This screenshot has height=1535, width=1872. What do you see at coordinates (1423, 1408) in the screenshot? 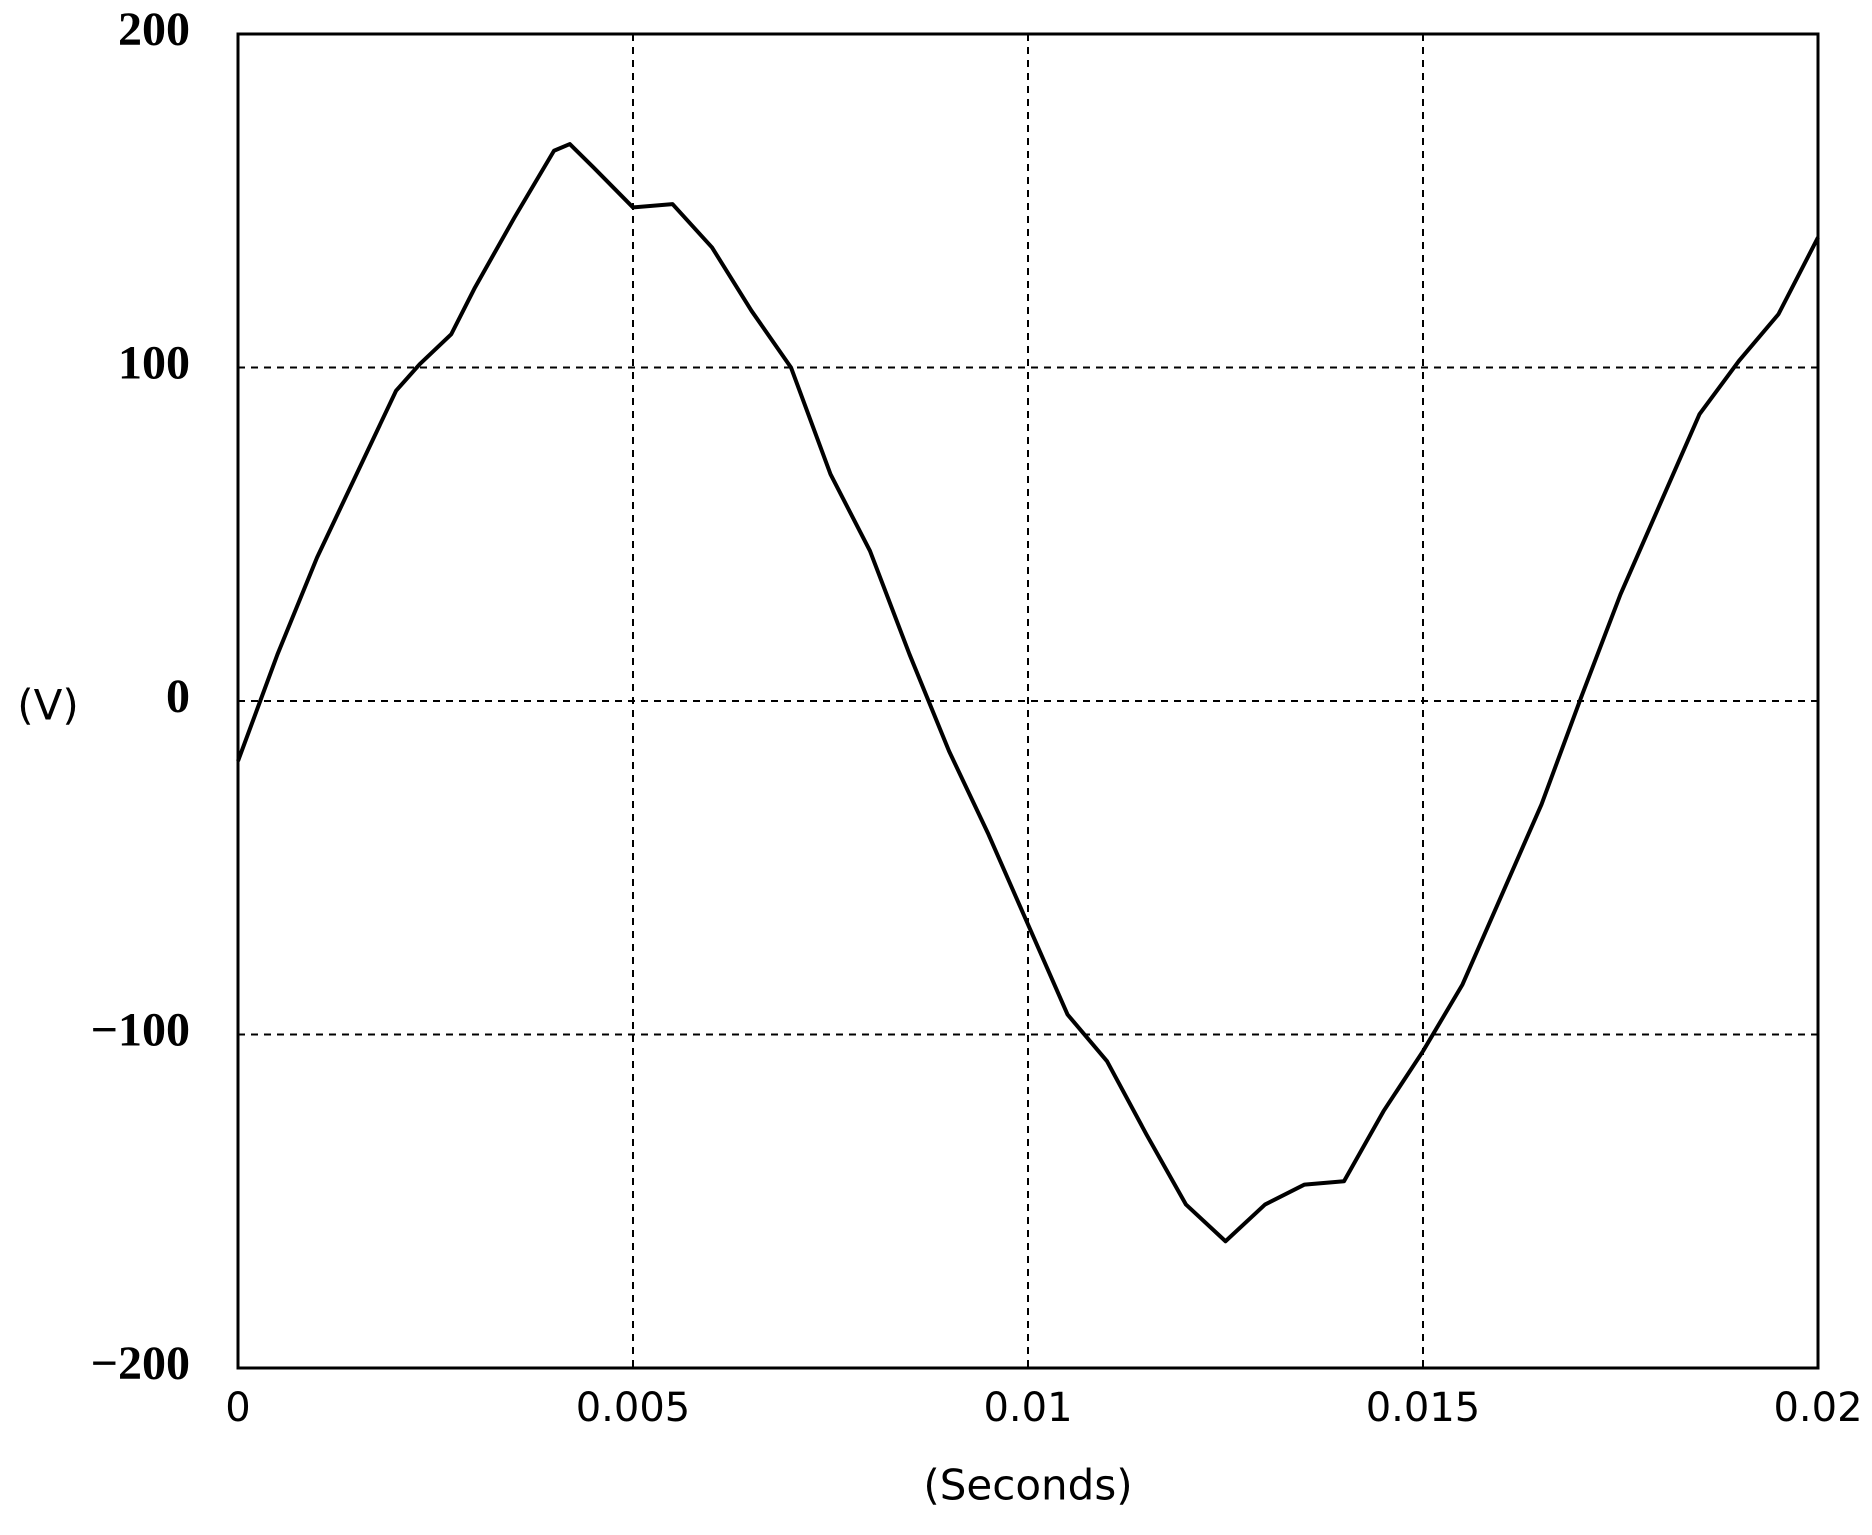
I see `x-tick-label: 0.015` at bounding box center [1423, 1408].